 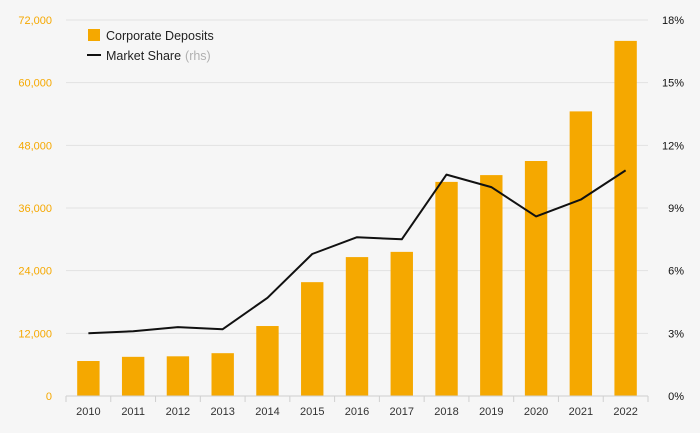 I want to click on y-right-tick-label: 18%, so click(x=673, y=21).